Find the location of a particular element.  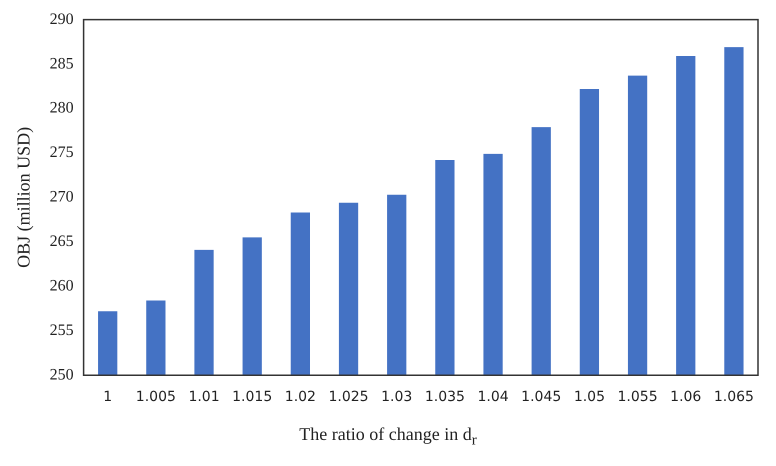

x-tick-label: 1.065 is located at coordinates (734, 397).